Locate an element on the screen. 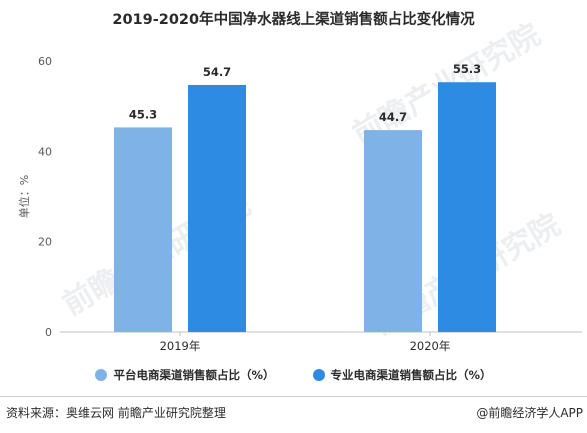 This screenshot has width=587, height=433. y-axis-label: 单位：% is located at coordinates (24, 196).